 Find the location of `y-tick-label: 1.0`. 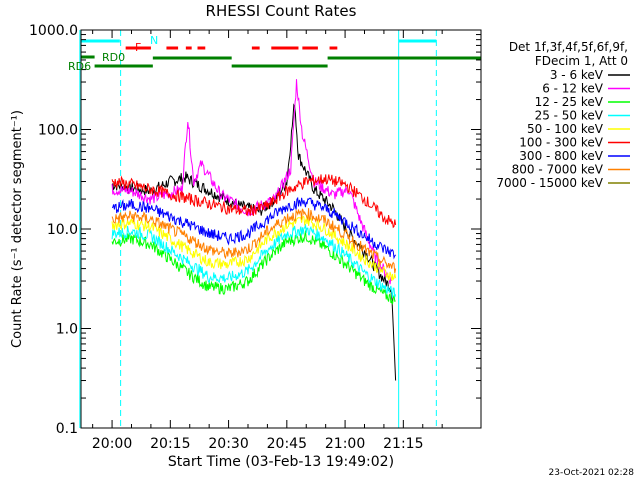

y-tick-label: 1.0 is located at coordinates (67, 330).